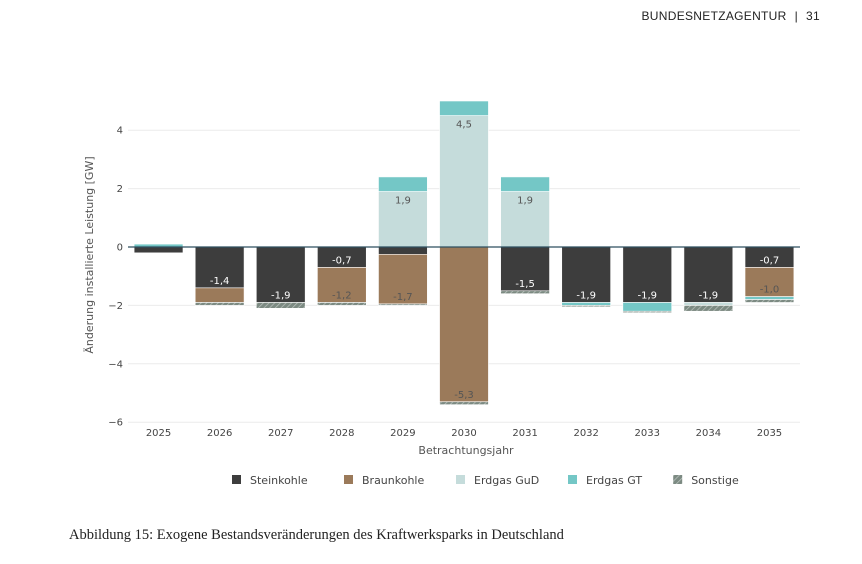 The image size is (862, 564). Describe the element at coordinates (466, 450) in the screenshot. I see `x-axis-title: Betrachtungsjahr` at that location.